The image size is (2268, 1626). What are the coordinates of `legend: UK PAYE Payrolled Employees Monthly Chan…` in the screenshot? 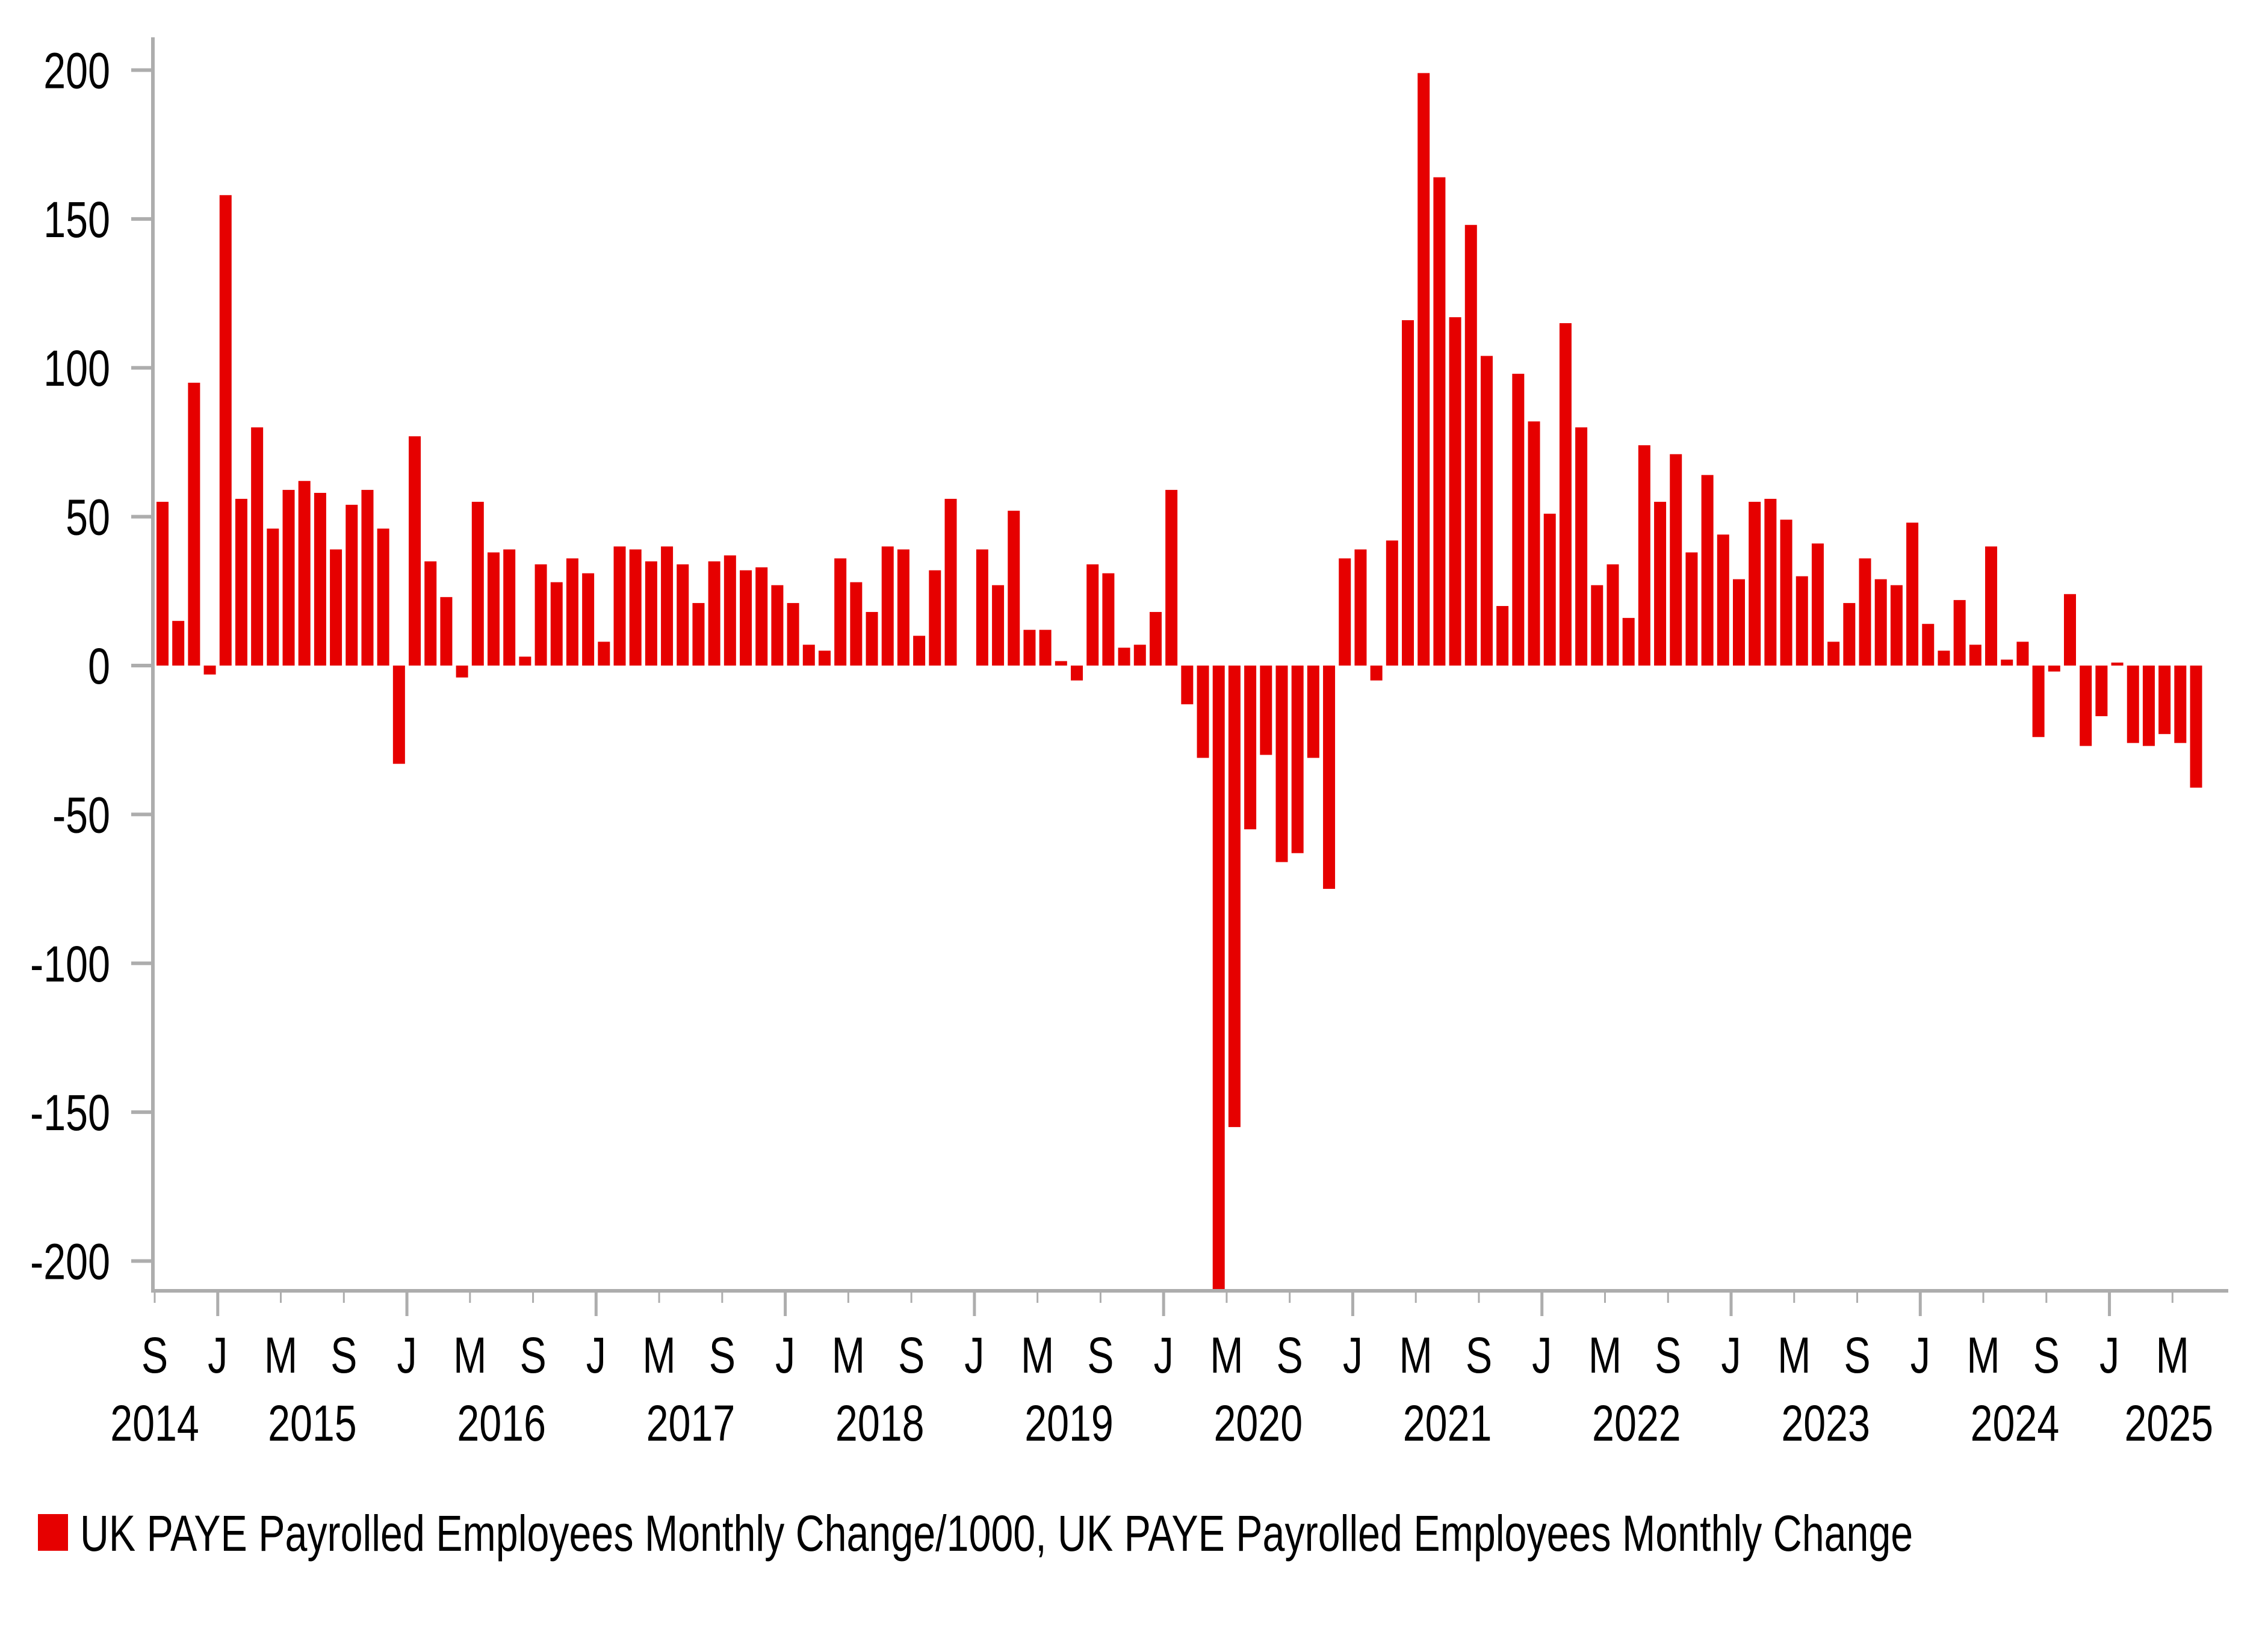 It's located at (975, 1534).